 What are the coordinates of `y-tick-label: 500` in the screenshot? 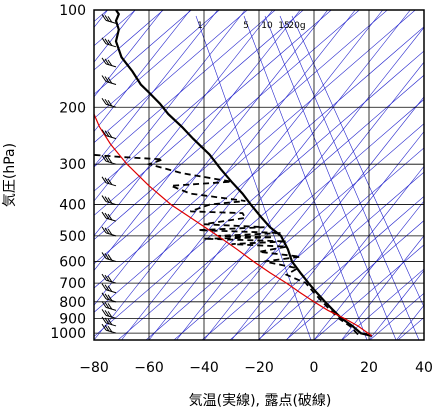 It's located at (72, 237).